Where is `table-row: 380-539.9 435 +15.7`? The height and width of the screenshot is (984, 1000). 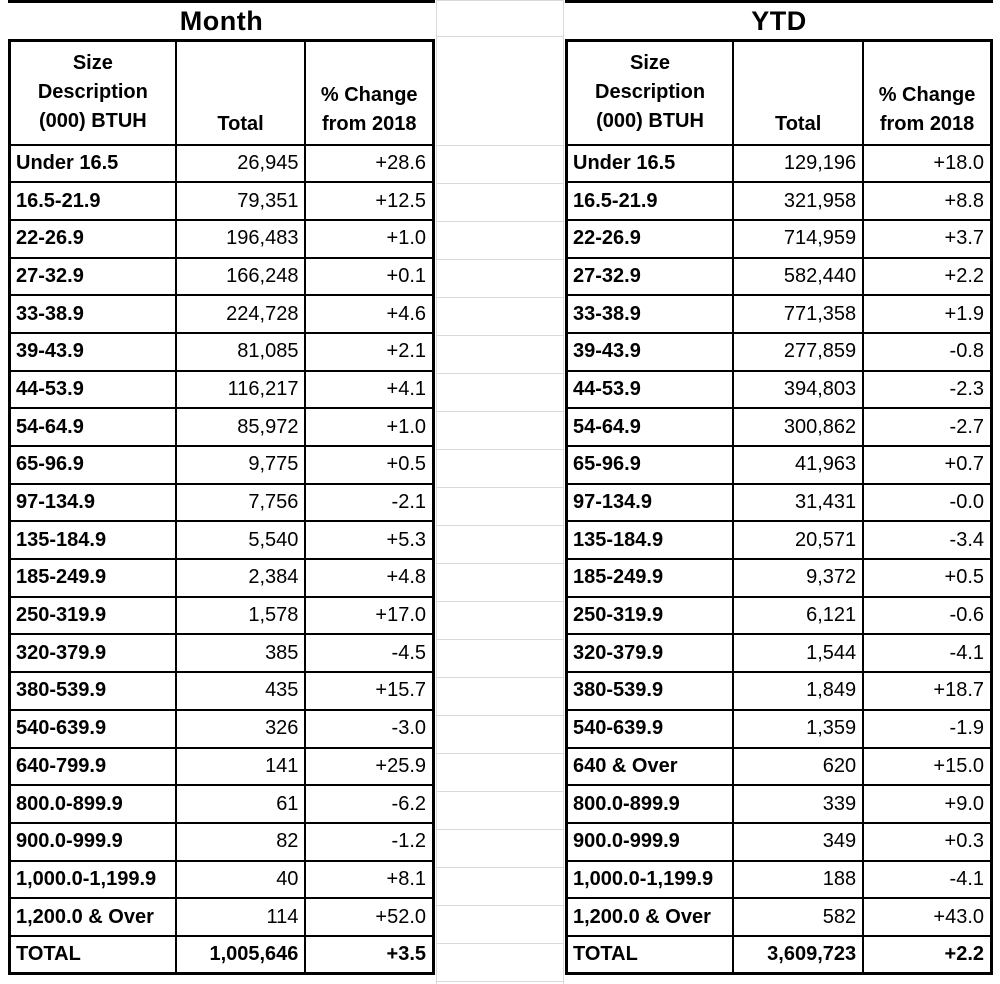
table-row: 380-539.9 435 +15.7 is located at coordinates (221, 691).